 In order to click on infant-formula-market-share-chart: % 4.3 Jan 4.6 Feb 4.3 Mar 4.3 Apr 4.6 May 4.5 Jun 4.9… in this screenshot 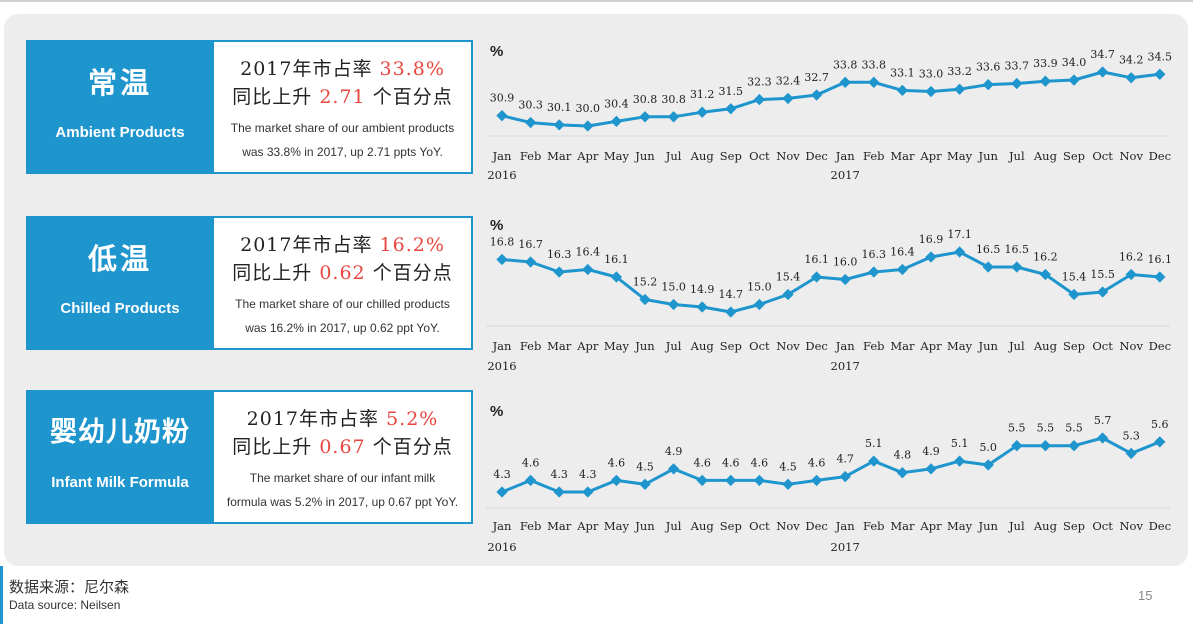, I will do `click(828, 478)`.